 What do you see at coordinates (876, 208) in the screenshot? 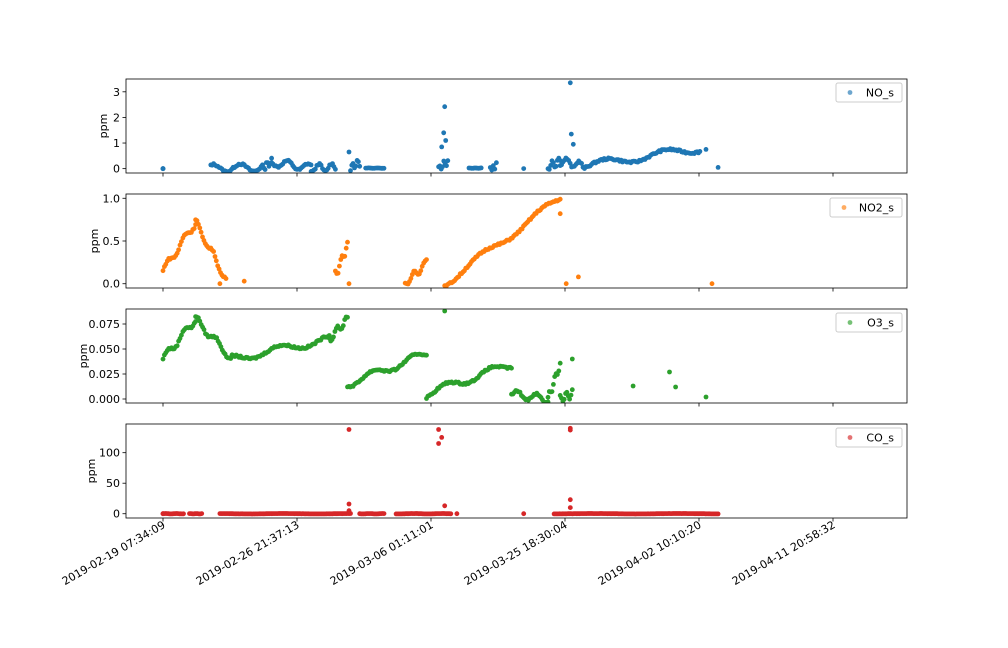
I see `legend-label: NO2_s` at bounding box center [876, 208].